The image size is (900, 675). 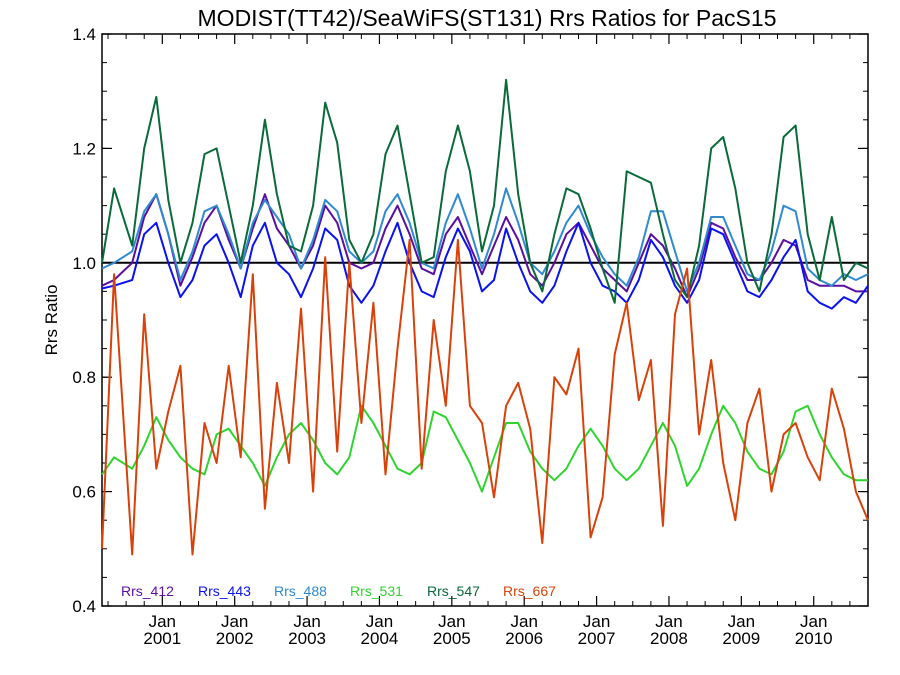 I want to click on y-tick-label: 1.2, so click(x=84, y=148).